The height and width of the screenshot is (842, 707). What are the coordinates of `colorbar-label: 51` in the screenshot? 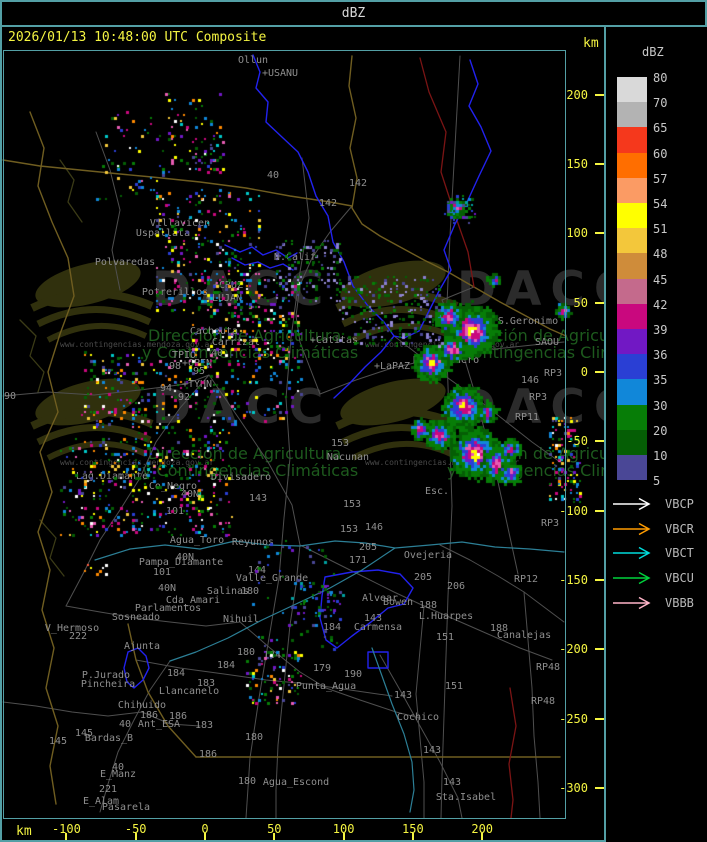 It's located at (660, 229).